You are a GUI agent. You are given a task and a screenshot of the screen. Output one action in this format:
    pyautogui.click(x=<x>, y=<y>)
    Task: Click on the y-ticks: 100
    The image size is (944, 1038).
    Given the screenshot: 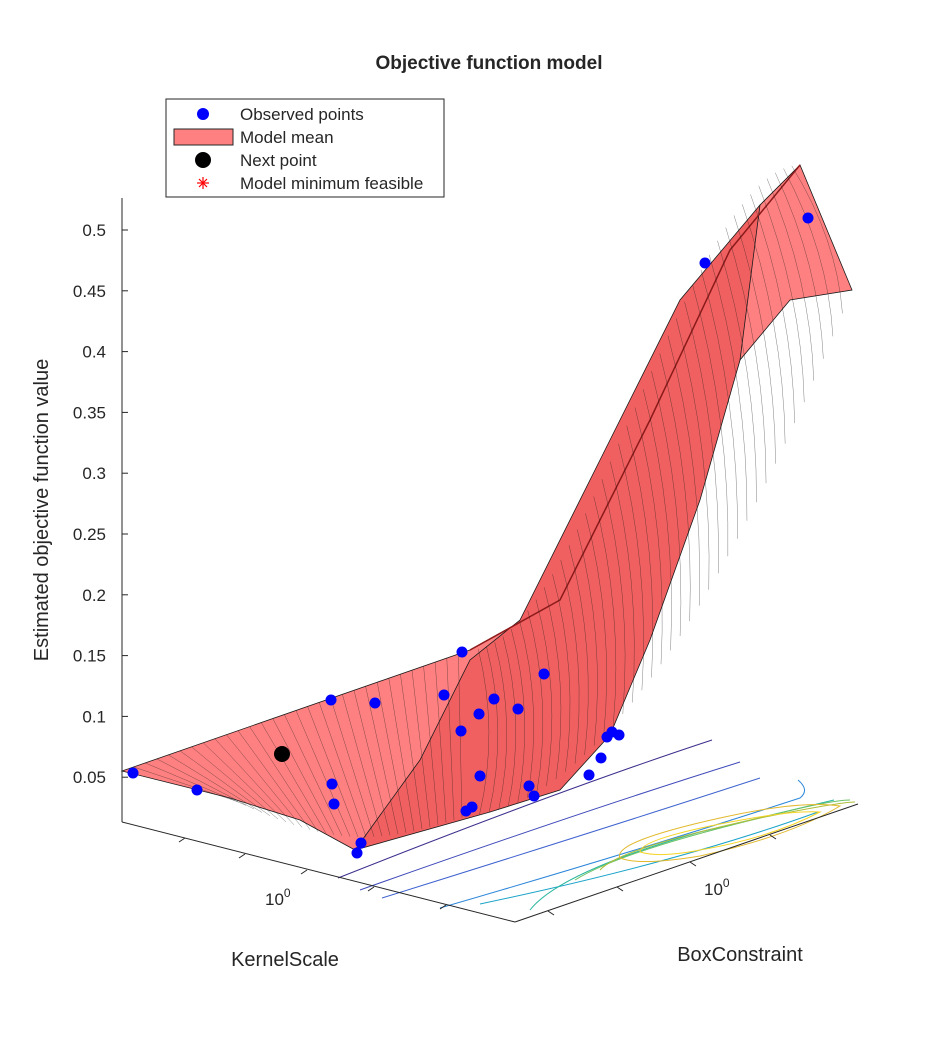 What is the action you would take?
    pyautogui.click(x=662, y=875)
    